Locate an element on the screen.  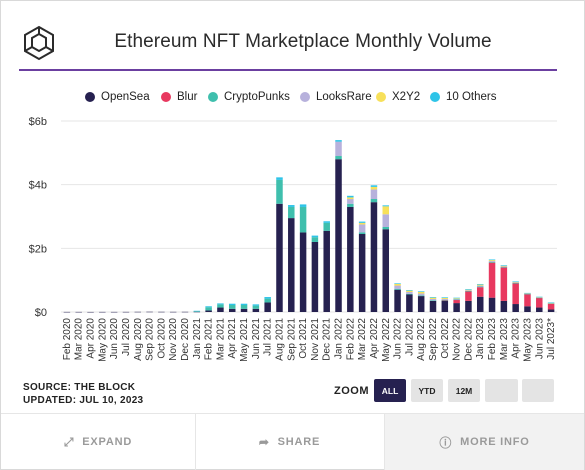
zoom-ytd-button: YTD is located at coordinates (427, 390).